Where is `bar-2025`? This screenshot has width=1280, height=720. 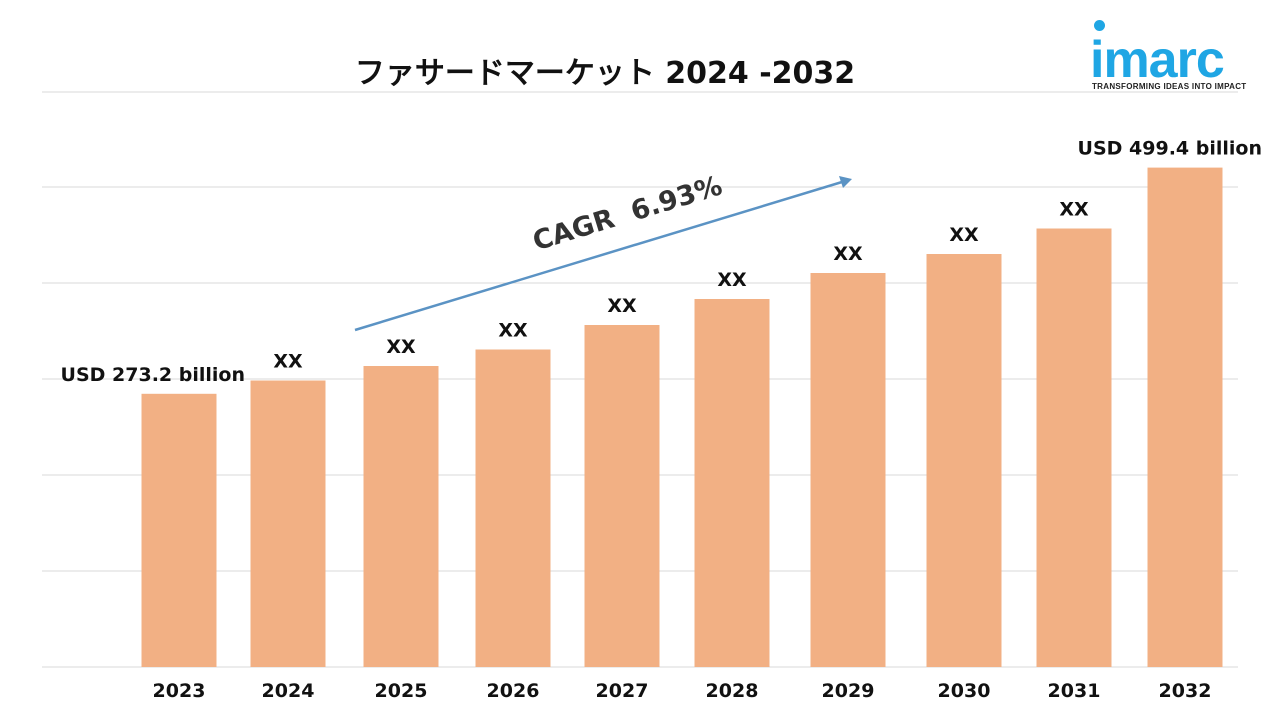
bar-2025 is located at coordinates (401, 516).